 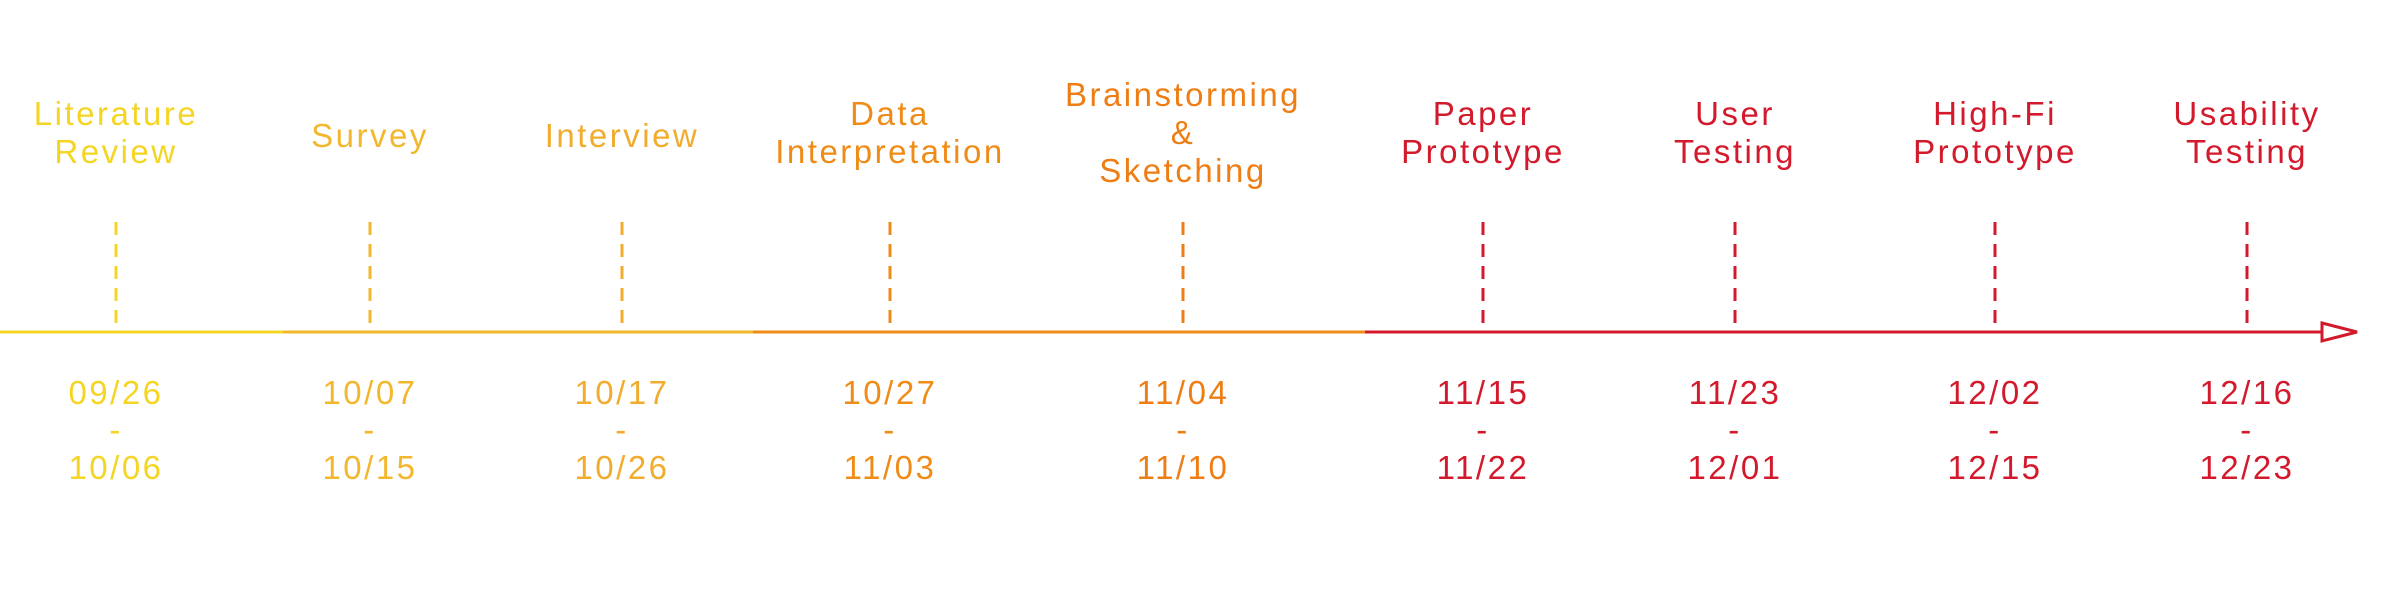 What do you see at coordinates (1183, 132) in the screenshot?
I see `stage-label: Brainstorming & Sketching` at bounding box center [1183, 132].